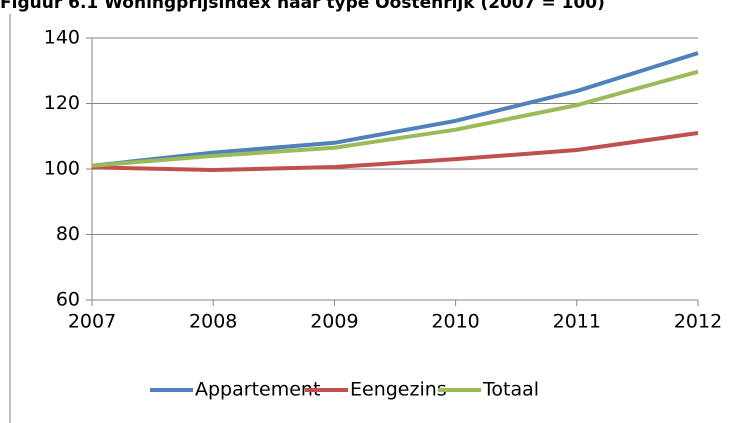 The image size is (744, 423). What do you see at coordinates (62, 103) in the screenshot?
I see `y-tick-label: 120` at bounding box center [62, 103].